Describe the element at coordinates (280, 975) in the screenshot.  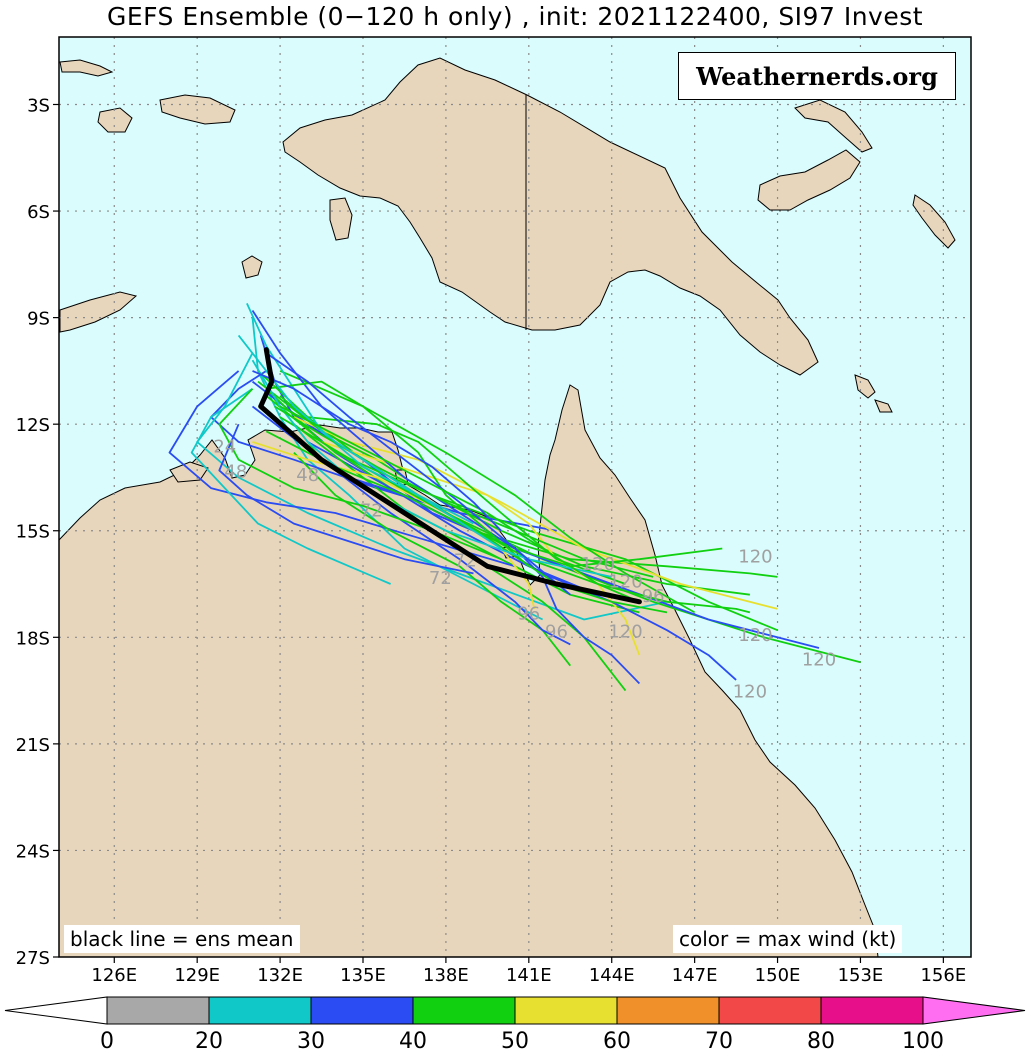
I see `lon-tick-label: 132E` at that location.